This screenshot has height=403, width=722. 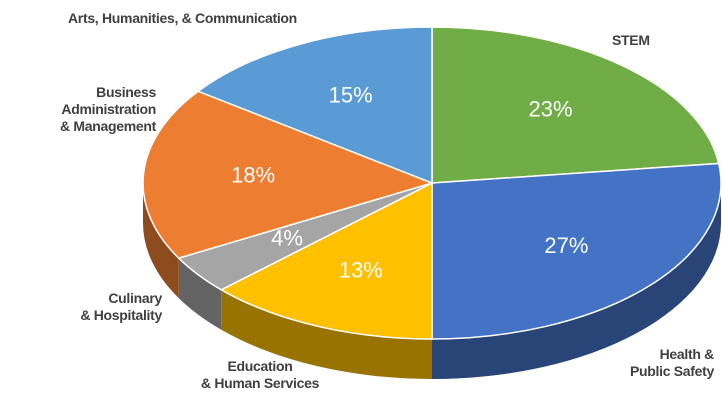 I want to click on category-label: Education & Human Services, so click(x=260, y=374).